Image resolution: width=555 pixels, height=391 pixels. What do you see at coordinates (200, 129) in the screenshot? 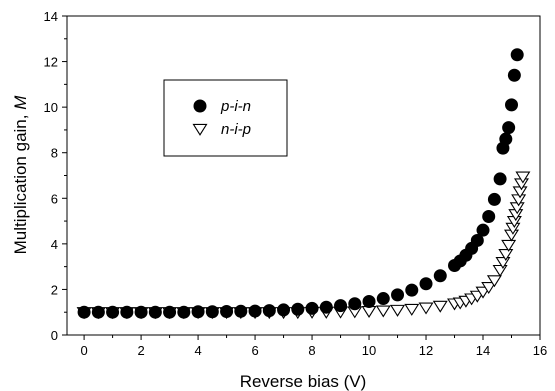
I see `legend-marker-n-i-p` at bounding box center [200, 129].